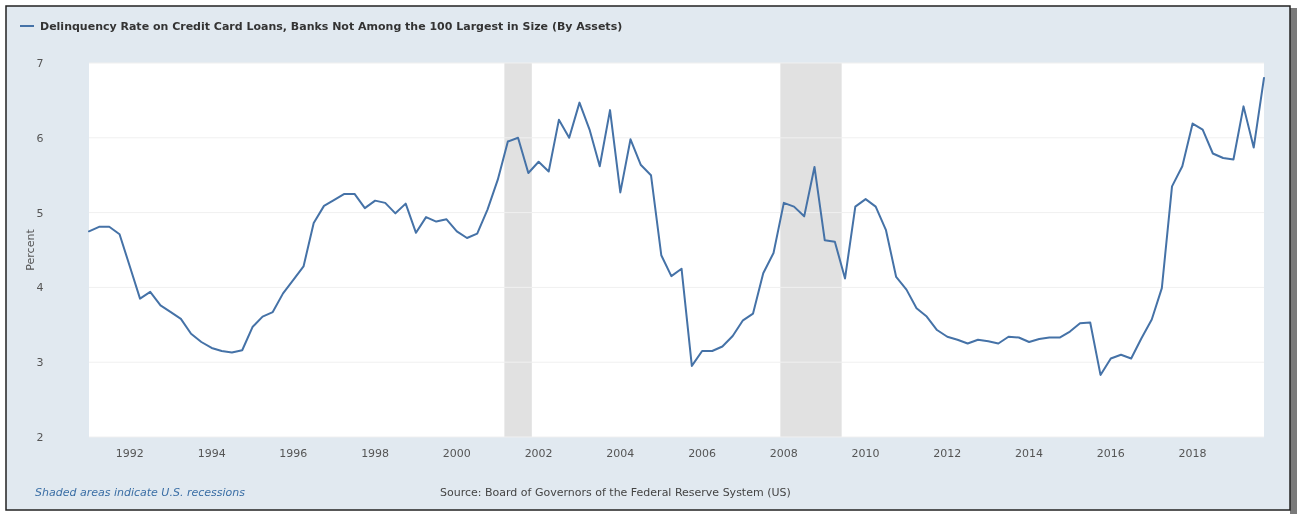 This screenshot has width=1299, height=516. What do you see at coordinates (129, 453) in the screenshot?
I see `x-tick-label: 1992` at bounding box center [129, 453].